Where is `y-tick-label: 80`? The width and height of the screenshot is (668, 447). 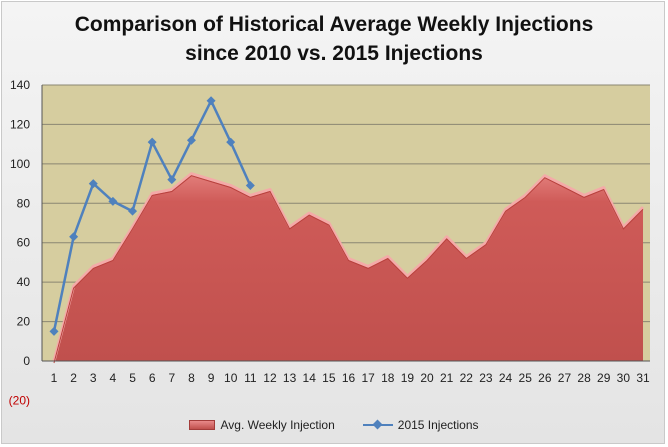
y-tick-label: 80 is located at coordinates (24, 203).